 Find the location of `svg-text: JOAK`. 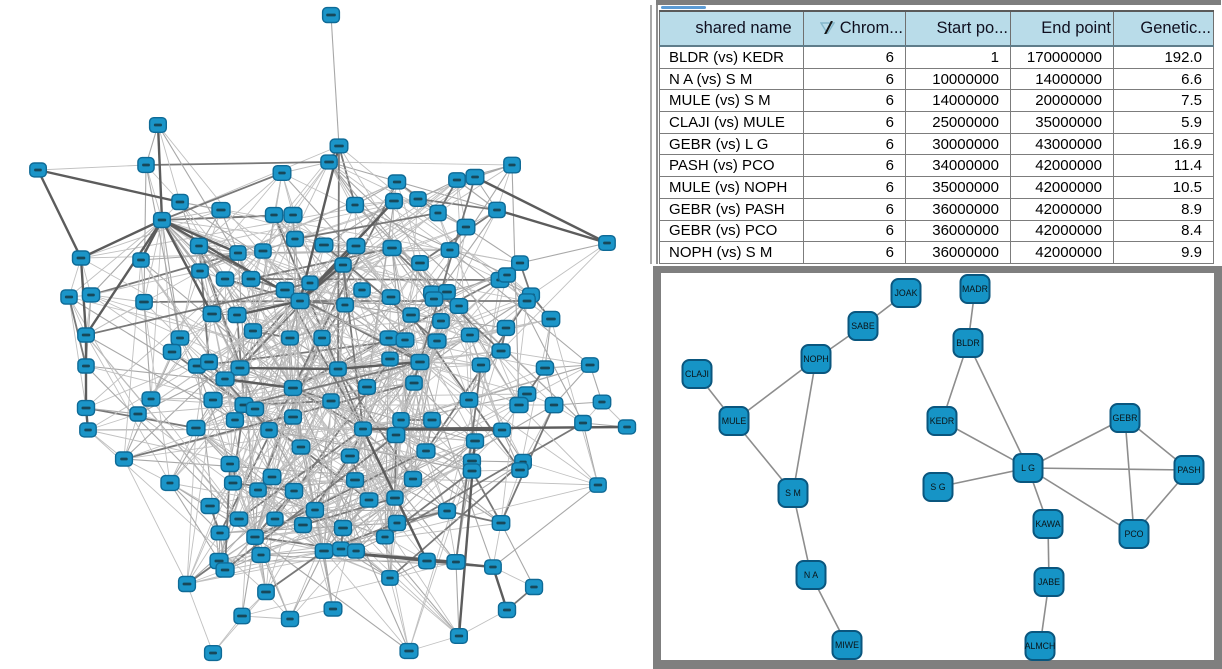

svg-text: JOAK is located at coordinates (906, 293).